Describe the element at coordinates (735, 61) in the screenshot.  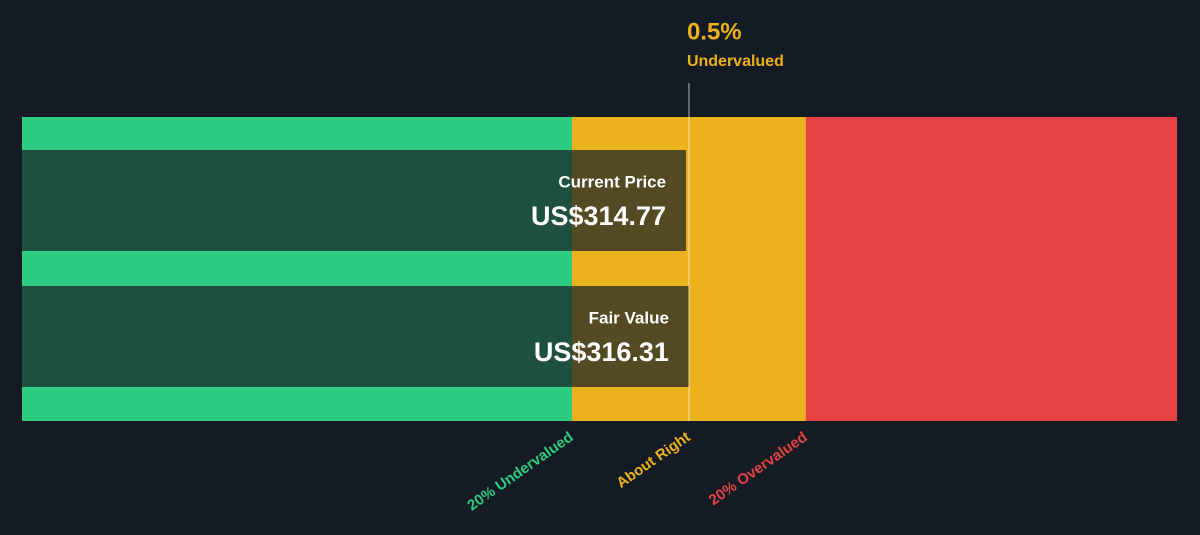
I see `annotation-text: Undervalued` at that location.